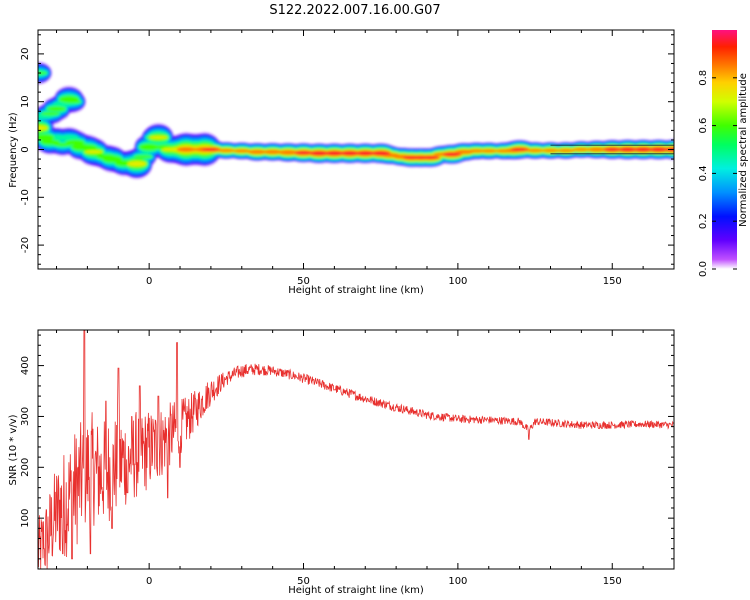  I want to click on y-tick-label: 10, so click(25, 101).